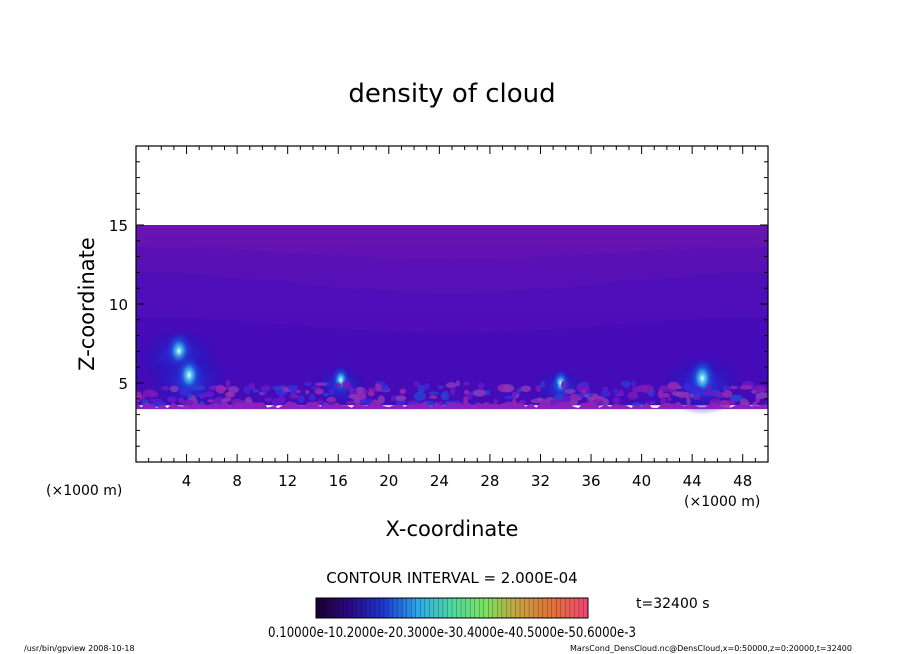  I want to click on x-tick-label: 28, so click(489, 481).